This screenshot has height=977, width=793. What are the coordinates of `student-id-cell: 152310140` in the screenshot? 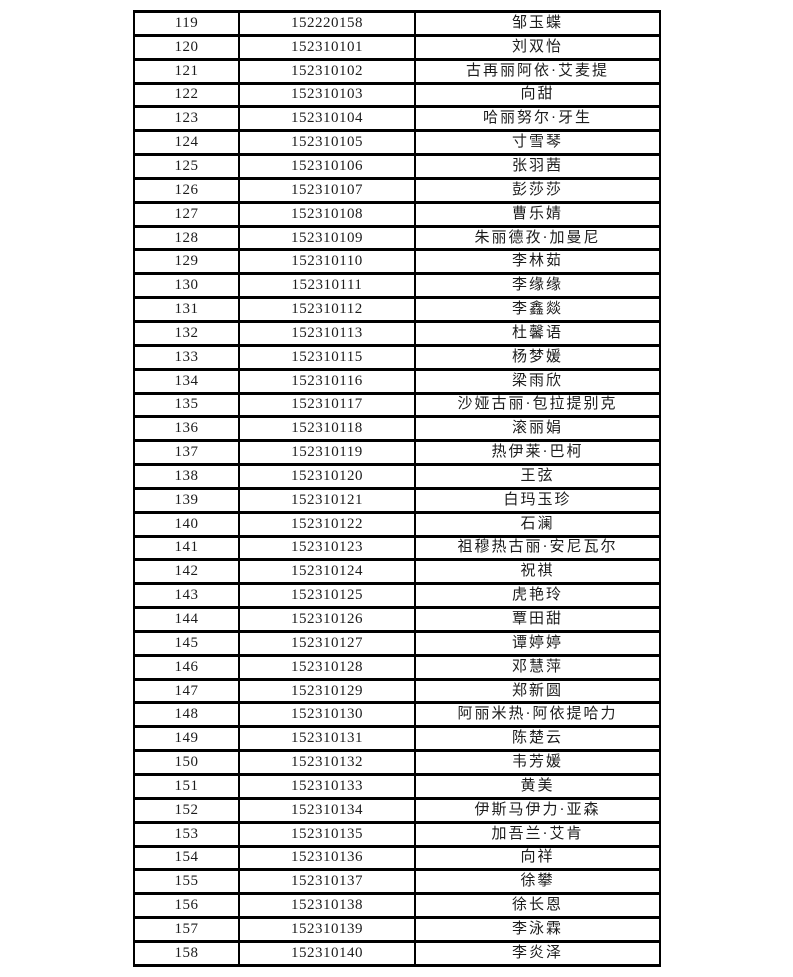 It's located at (327, 953).